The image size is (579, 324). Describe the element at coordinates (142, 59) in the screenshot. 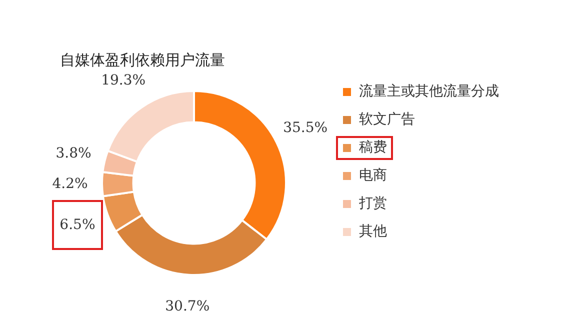

I see `chart-title: 自媒体盈利依赖用户流量` at that location.